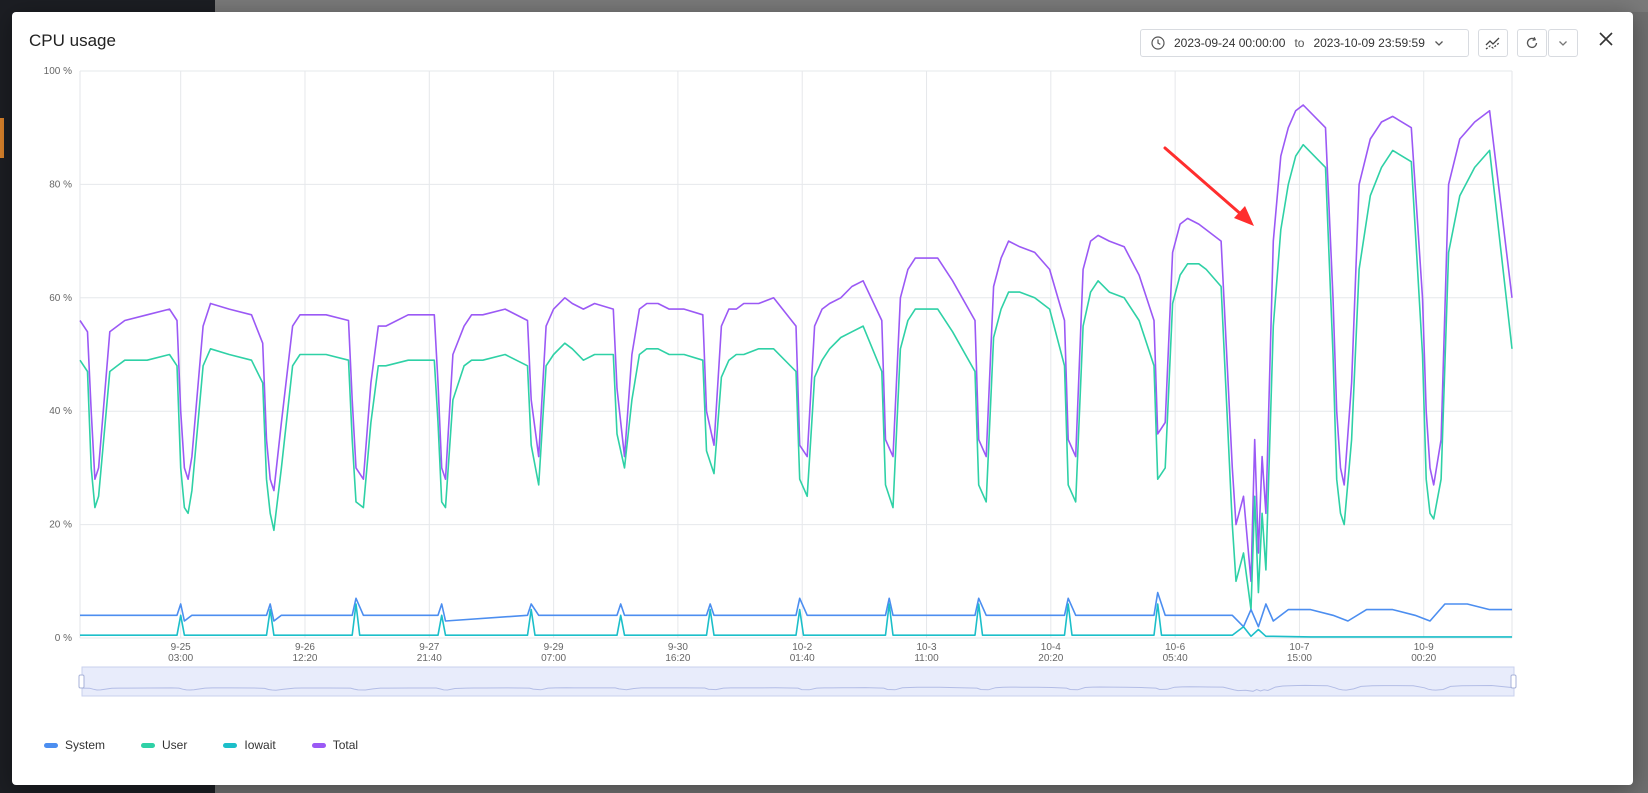  I want to click on annotation-arrow-shaft, so click(1204, 182).